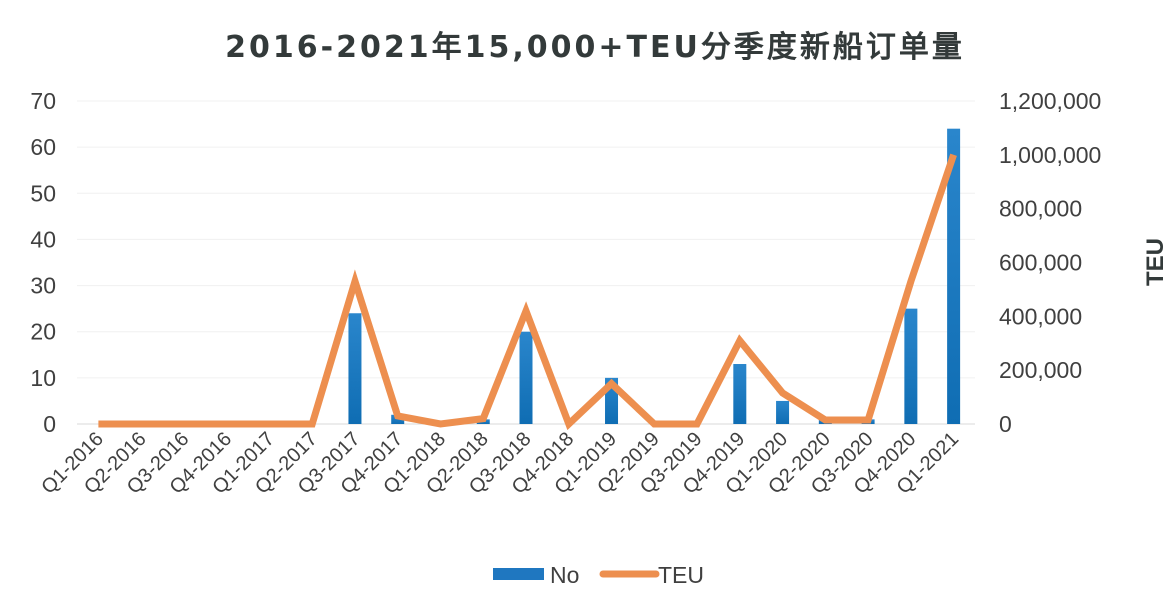  I want to click on right-axis-tick: 1,000,000, so click(1050, 155).